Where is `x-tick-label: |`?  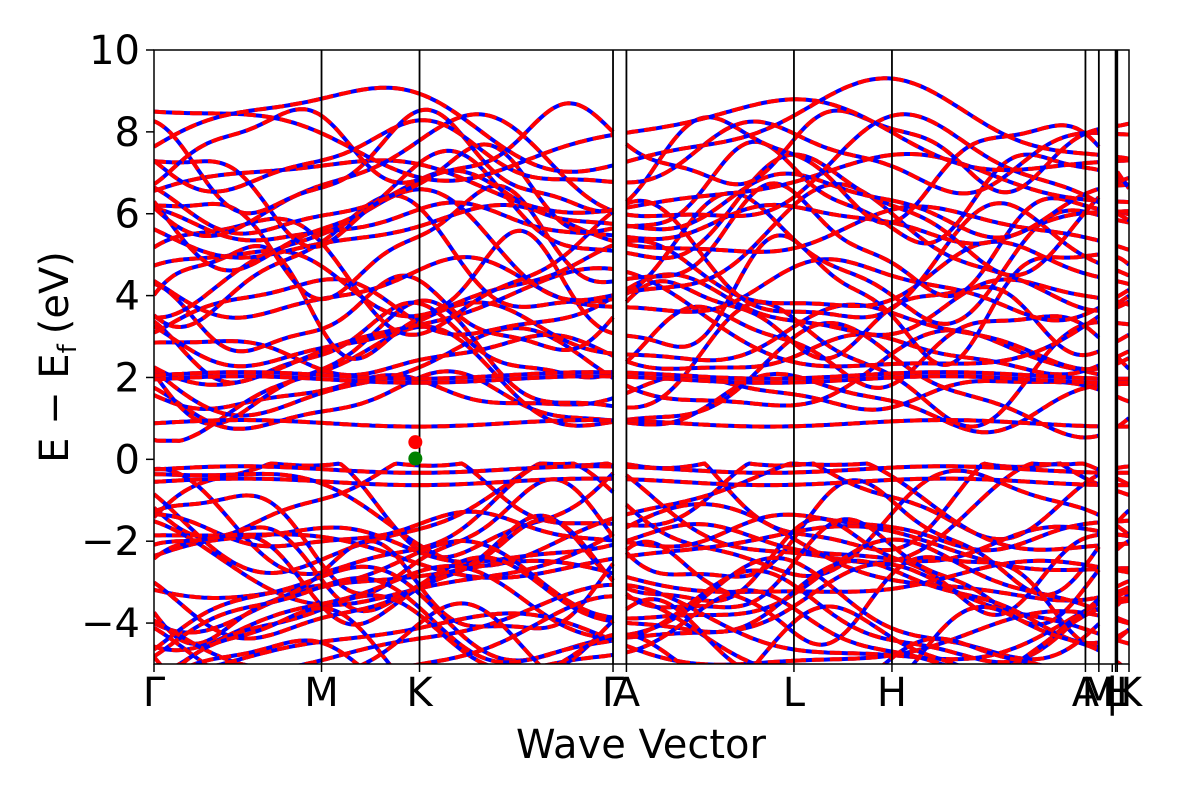 x-tick-label: | is located at coordinates (1112, 693).